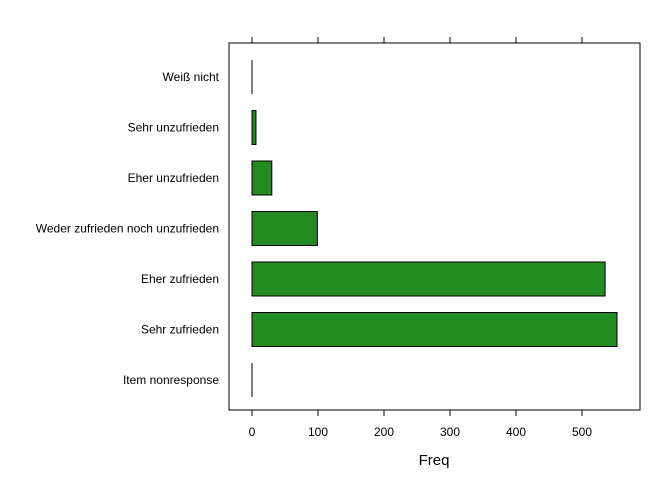  Describe the element at coordinates (180, 330) in the screenshot. I see `category-label: Sehr zufrieden` at that location.